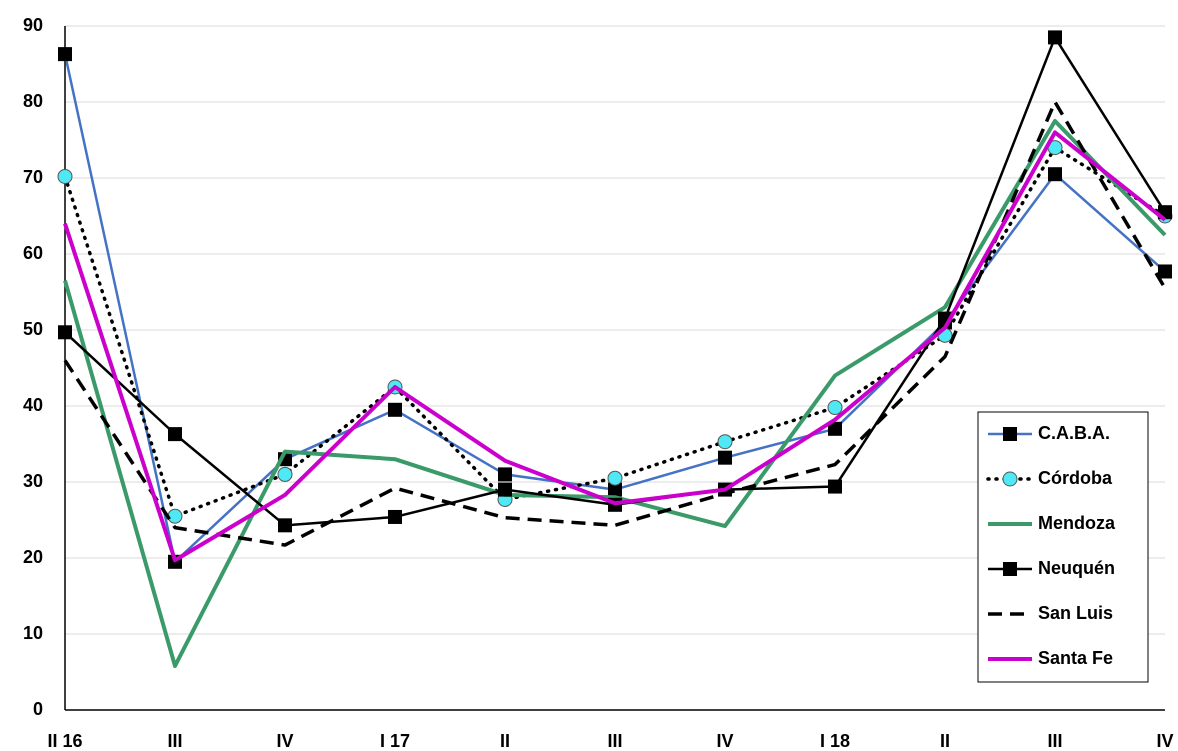  Describe the element at coordinates (64, 741) in the screenshot. I see `x-tick-label: II 16` at that location.